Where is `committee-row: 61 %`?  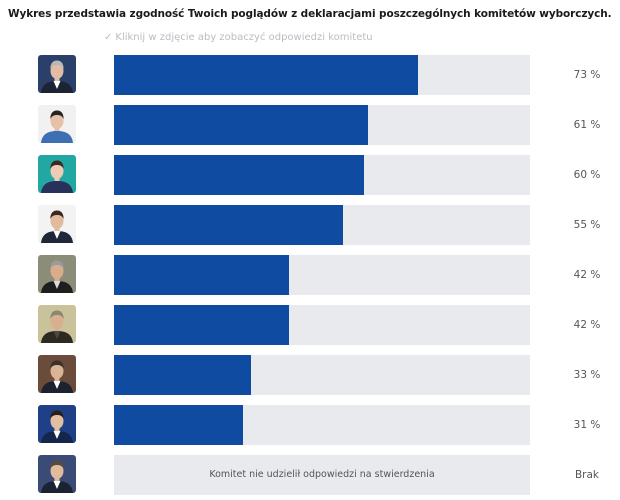 committee-row: 61 % is located at coordinates (310, 125).